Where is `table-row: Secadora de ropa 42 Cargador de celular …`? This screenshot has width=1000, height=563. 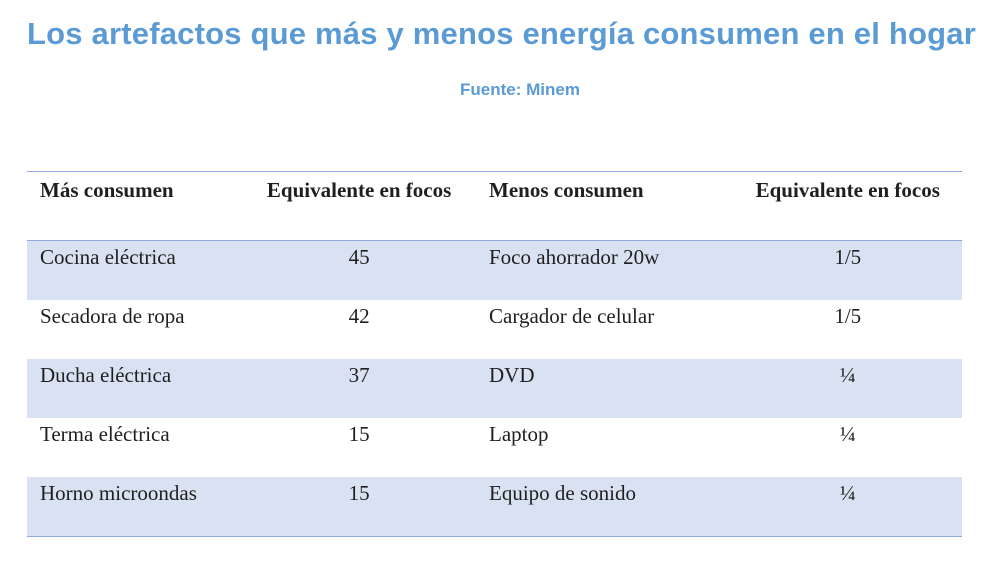
table-row: Secadora de ropa 42 Cargador de celular … is located at coordinates (494, 329).